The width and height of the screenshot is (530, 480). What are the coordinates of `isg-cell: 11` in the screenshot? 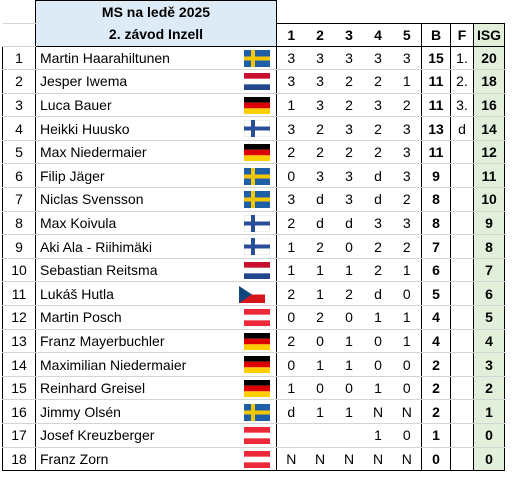 It's located at (489, 176).